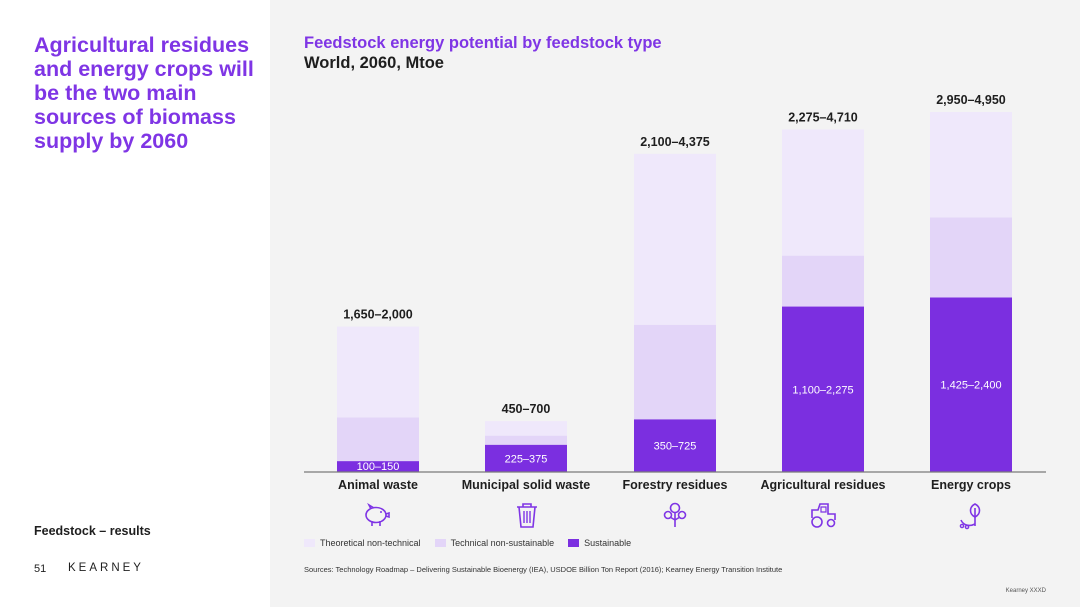 This screenshot has width=1080, height=607. I want to click on total-range-label: 1,650–2,000, so click(378, 315).